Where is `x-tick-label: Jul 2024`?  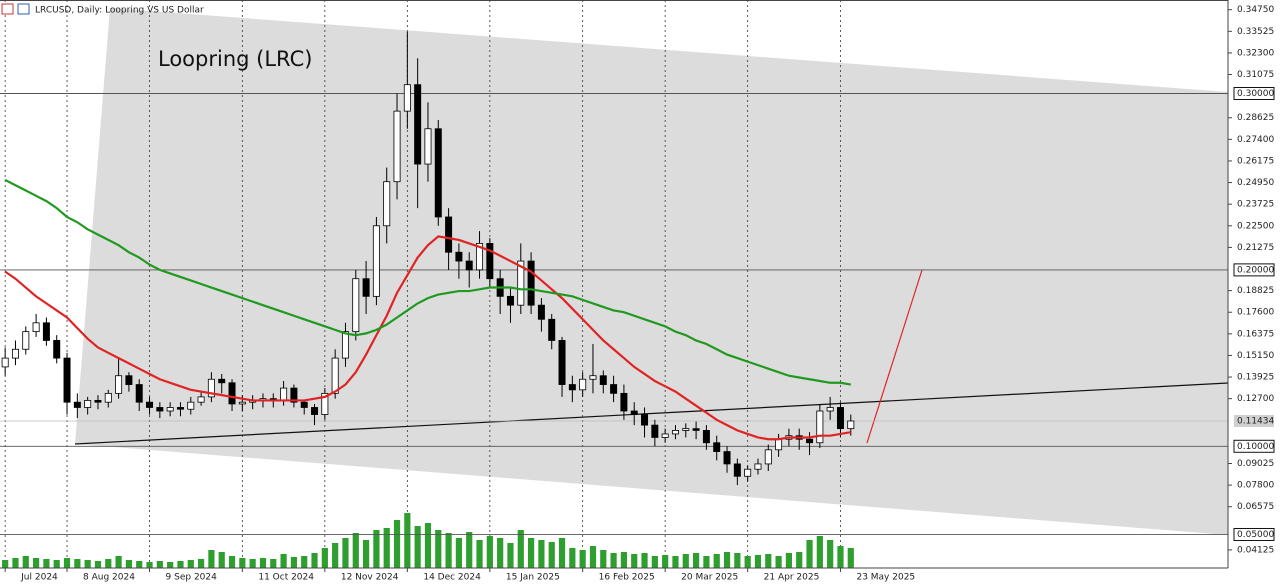
x-tick-label: Jul 2024 is located at coordinates (39, 578).